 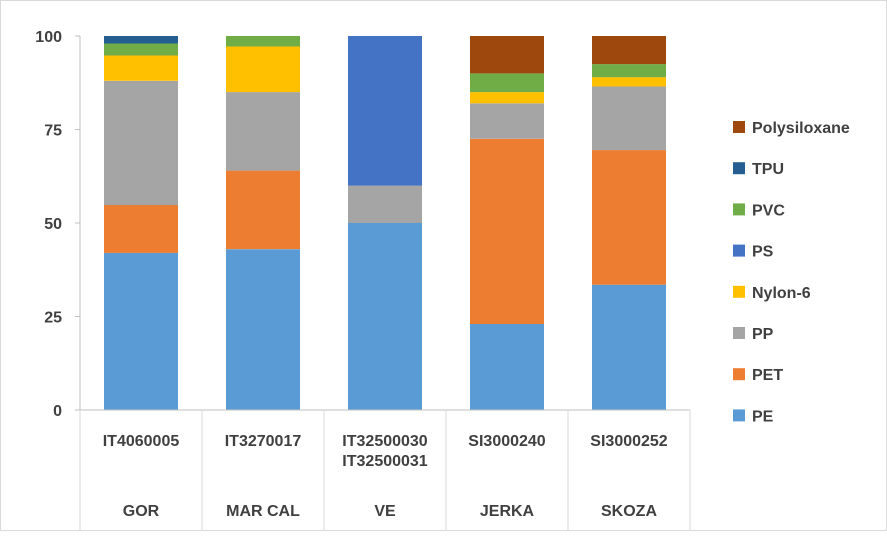 I want to click on legend-label: TPU, so click(x=768, y=169).